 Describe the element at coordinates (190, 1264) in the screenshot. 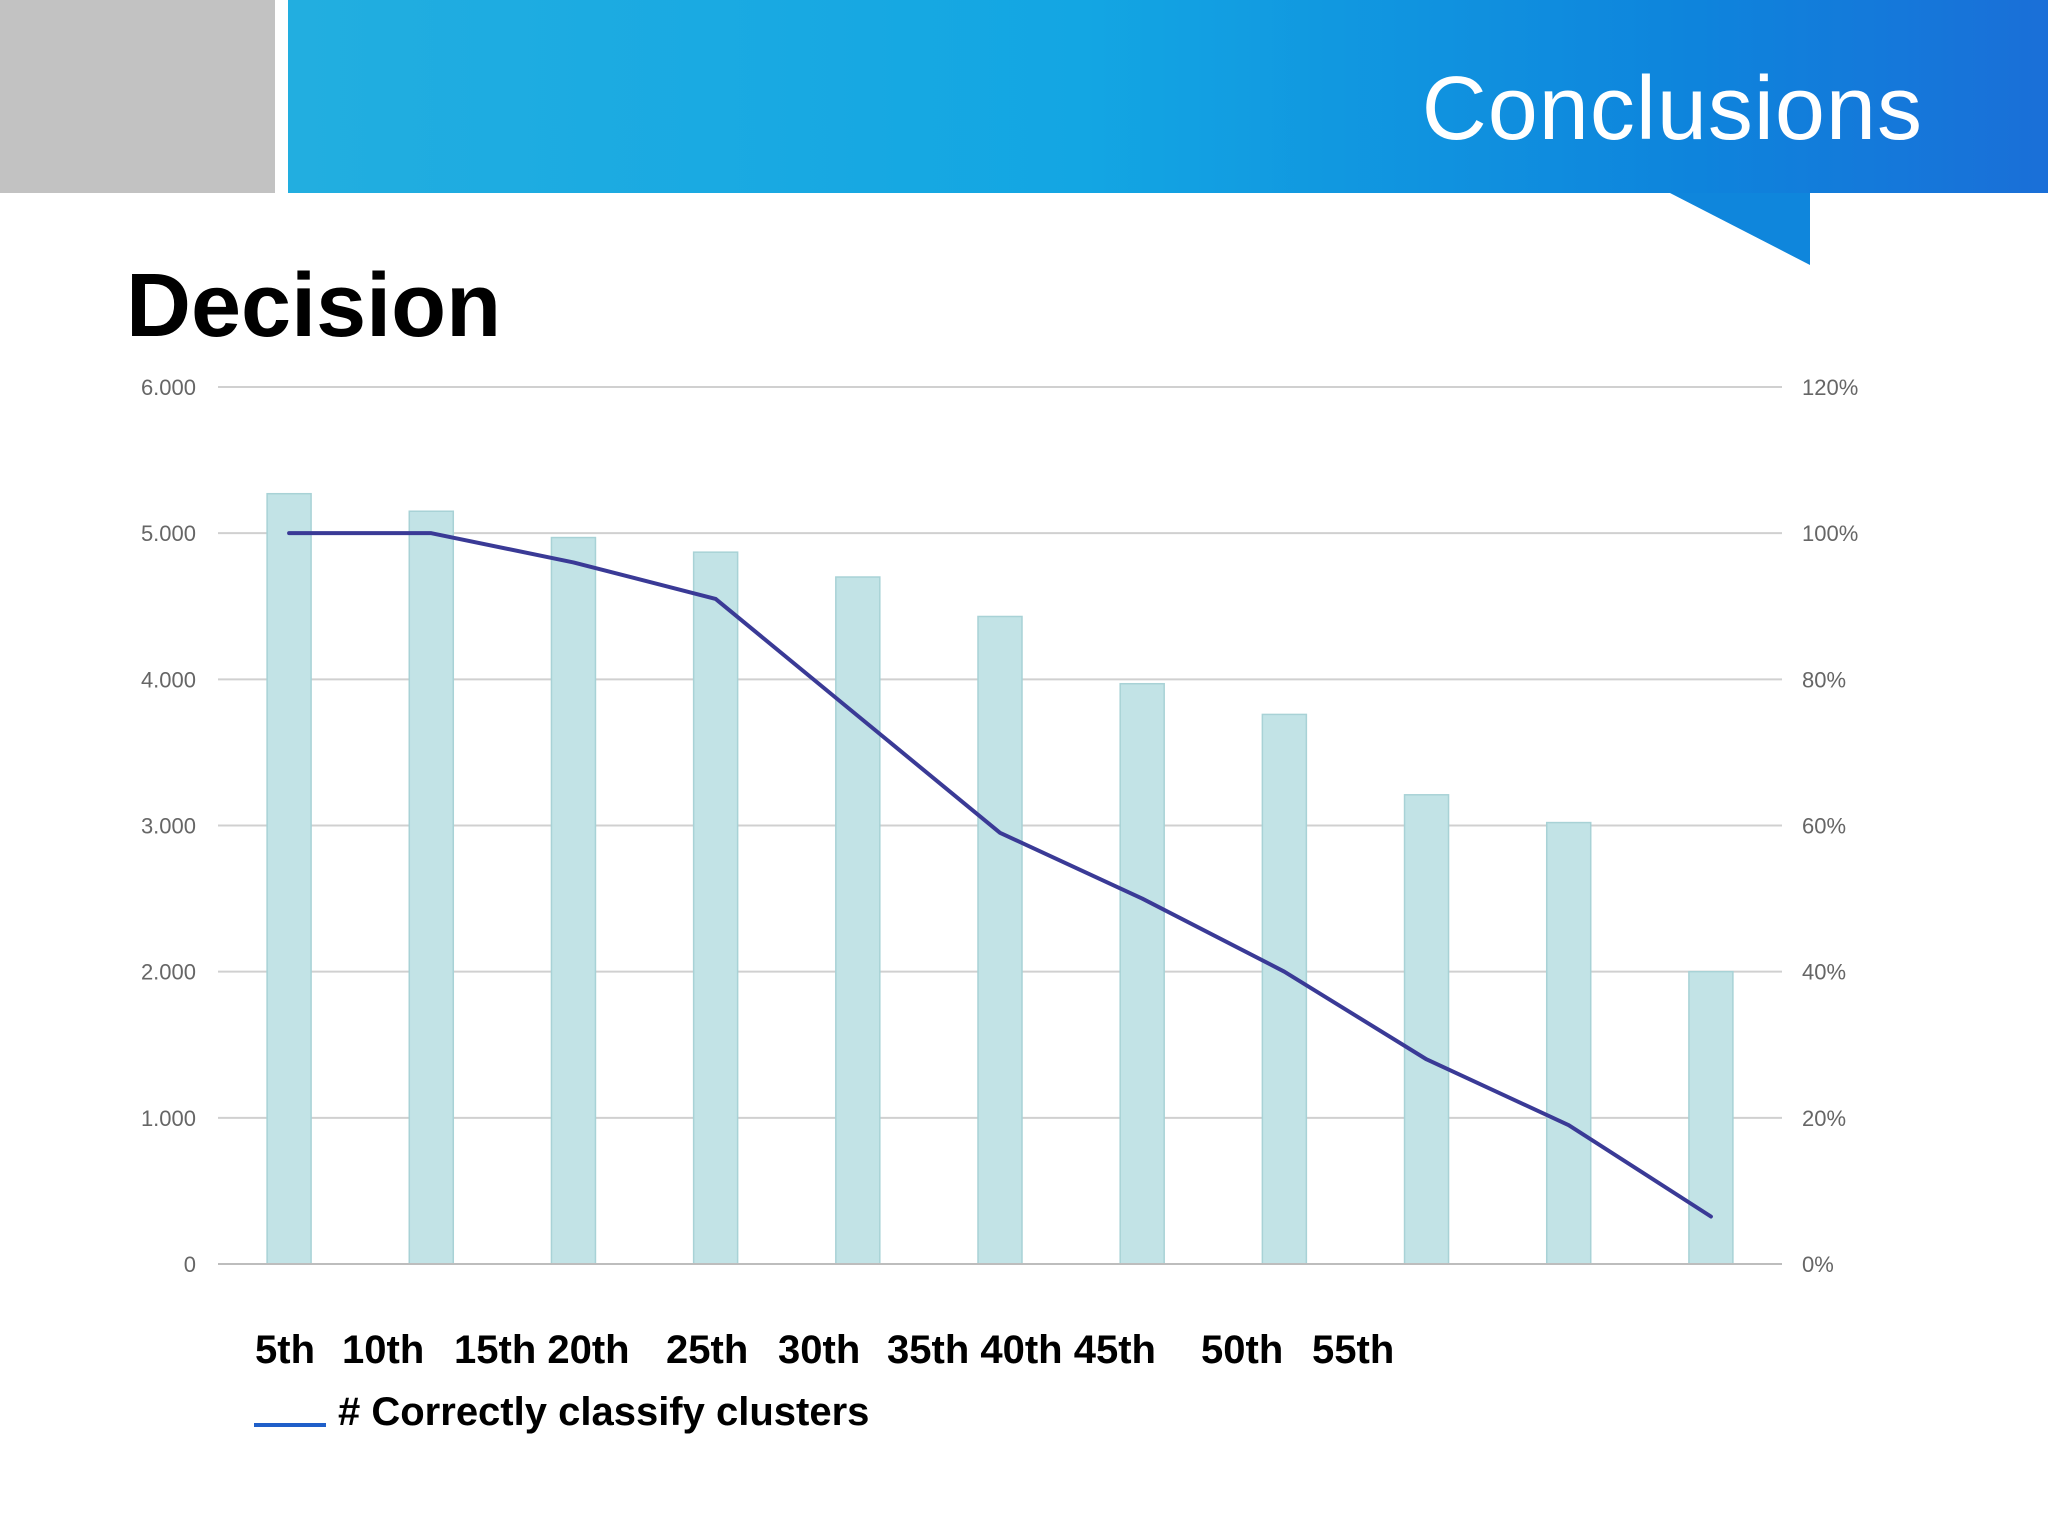

I see `y-left-tick-label: 0` at that location.